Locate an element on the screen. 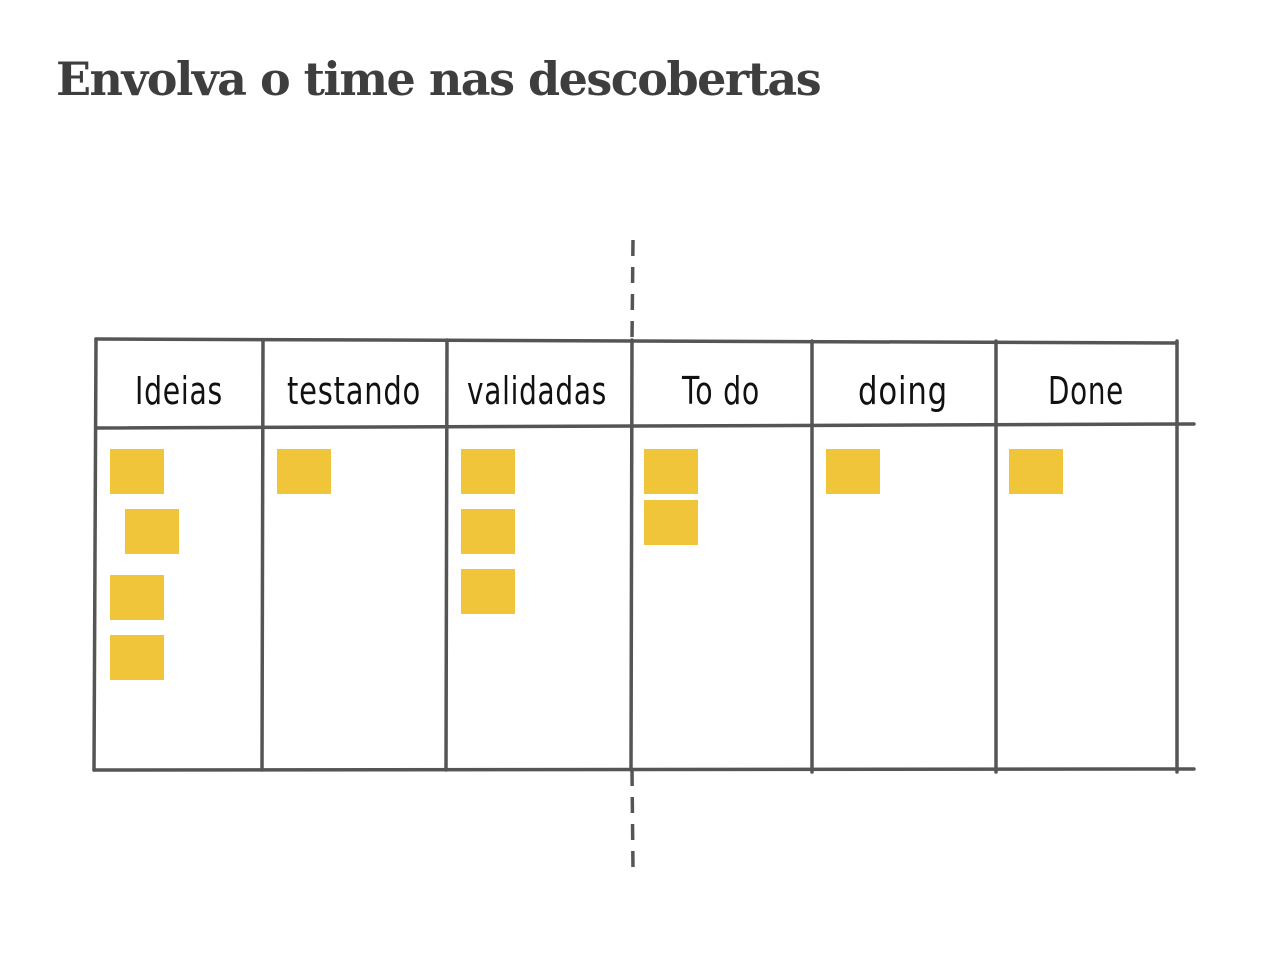 This screenshot has width=1288, height=966. dashed-divider-bottom is located at coordinates (632, 820).